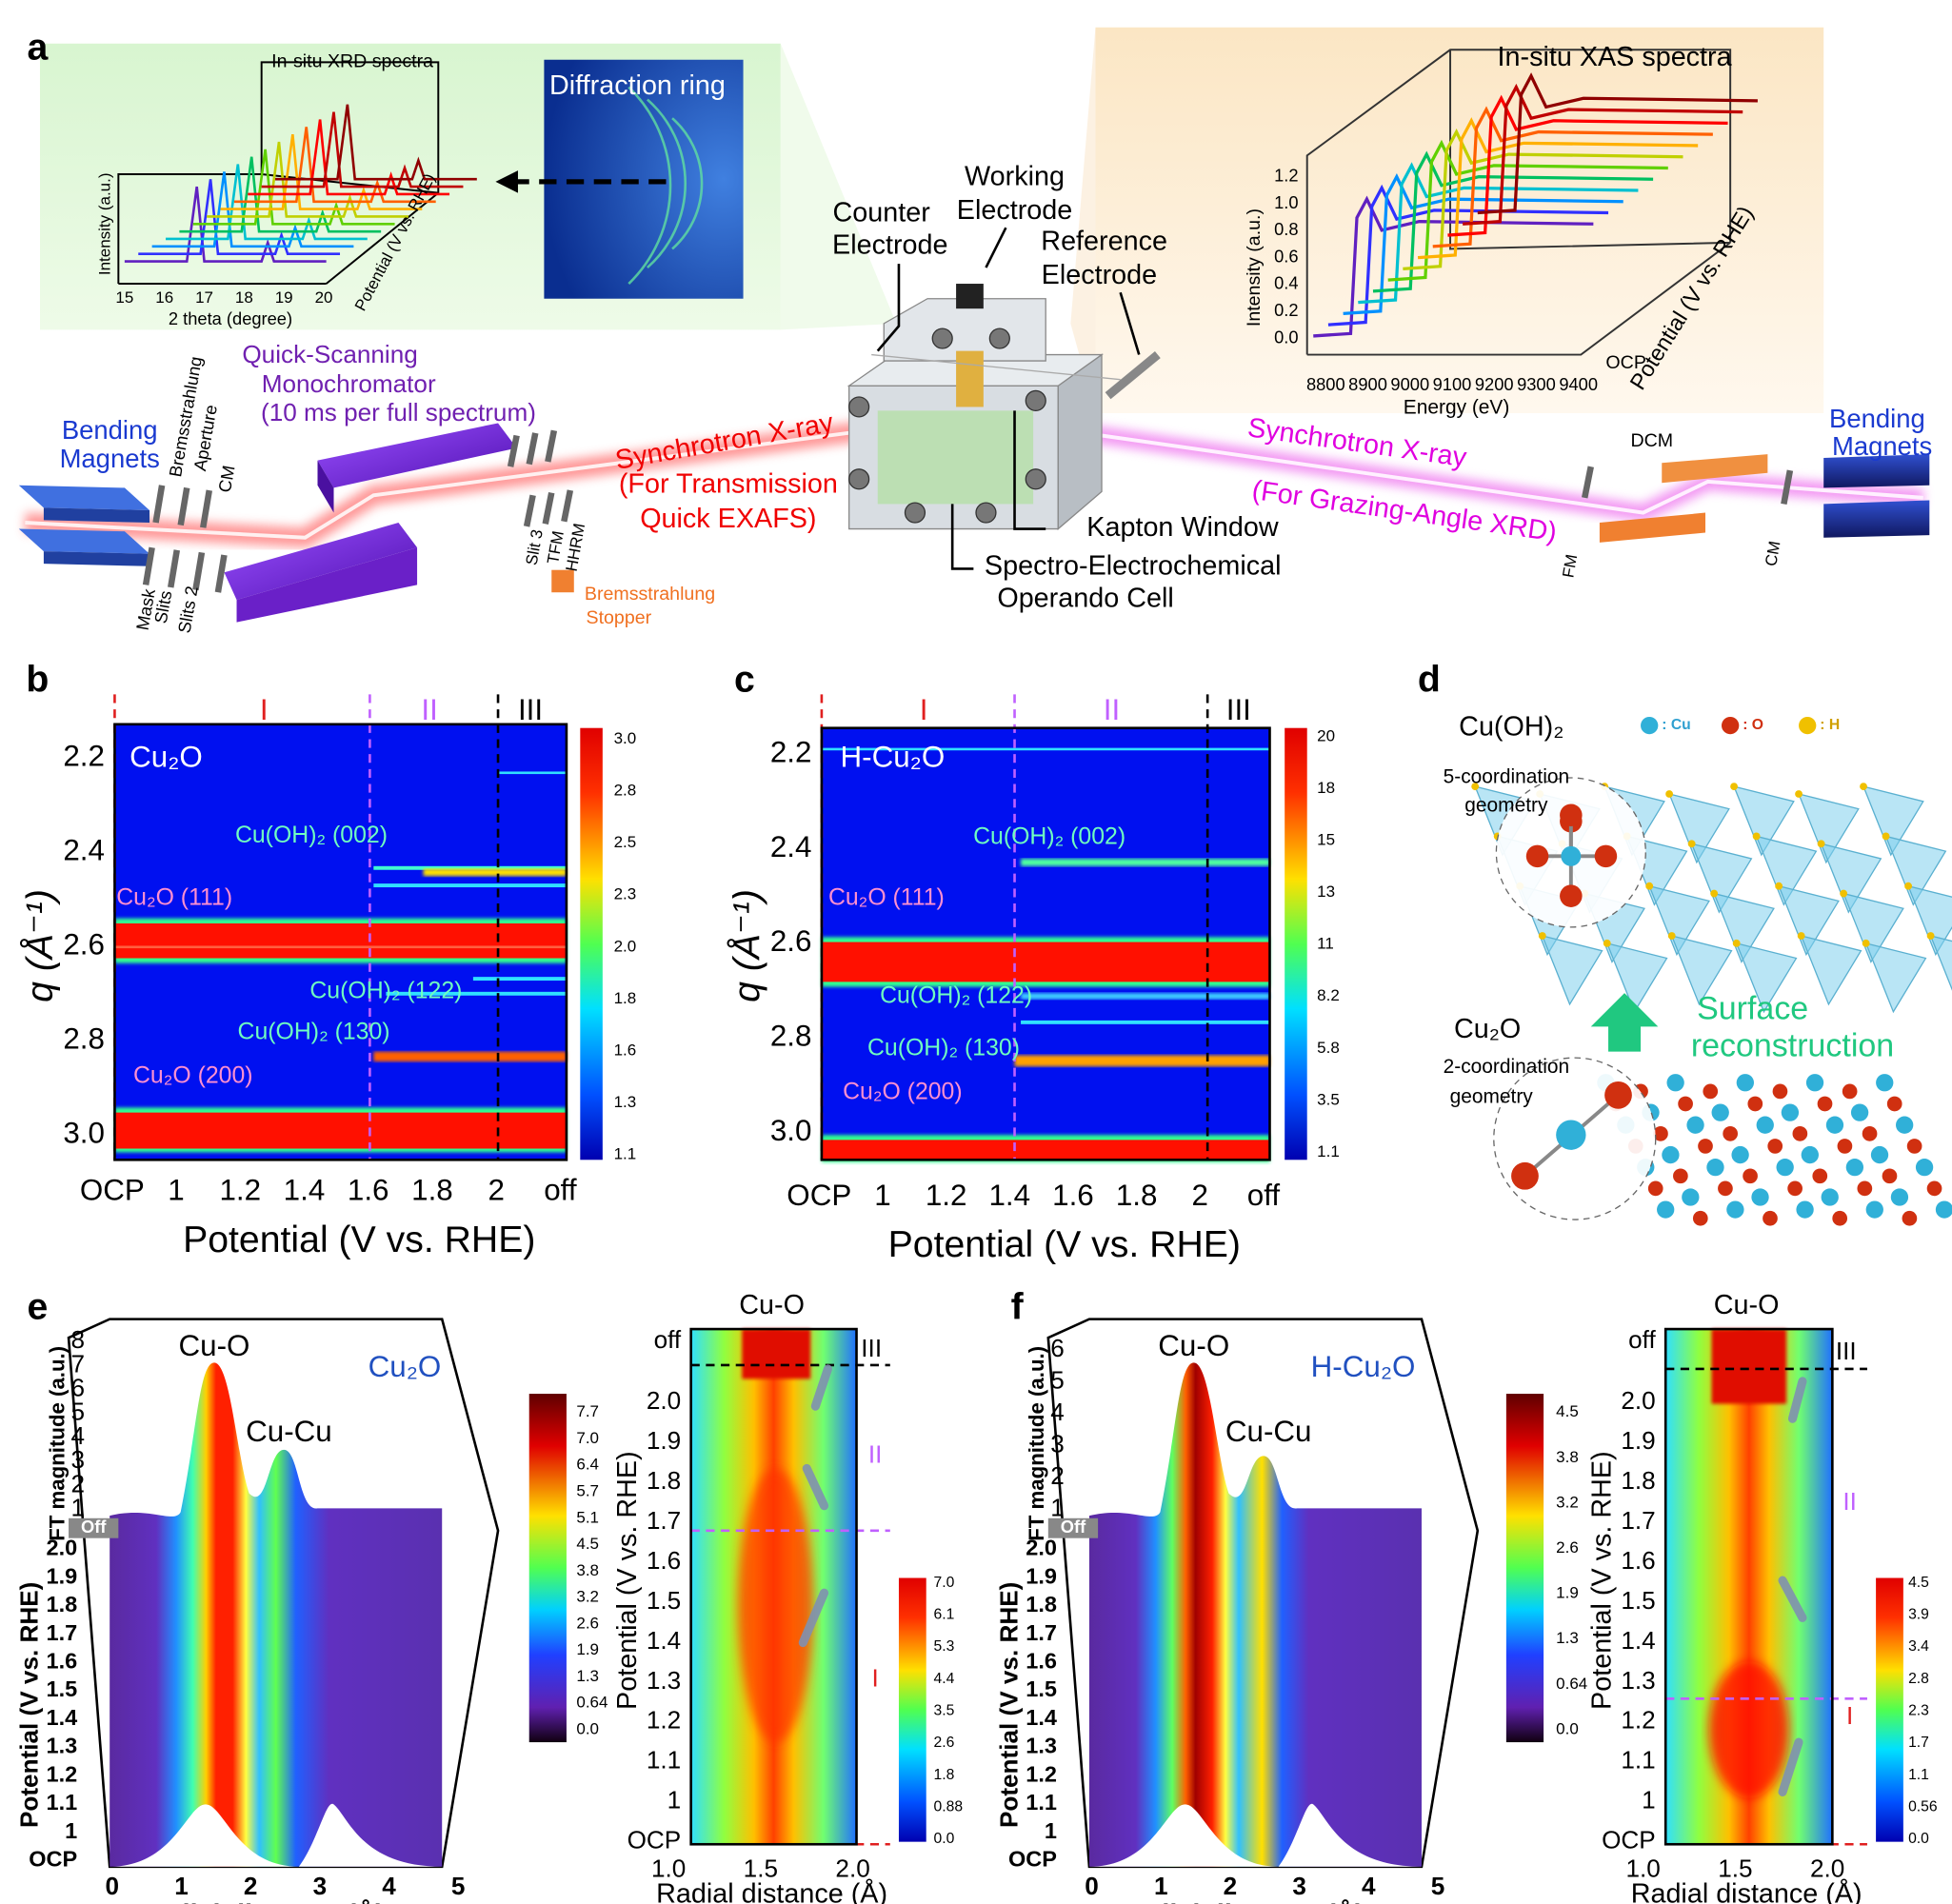 The height and width of the screenshot is (1904, 1952). What do you see at coordinates (1049, 836) in the screenshot?
I see `label: Cu(OH)₂ (002)` at bounding box center [1049, 836].